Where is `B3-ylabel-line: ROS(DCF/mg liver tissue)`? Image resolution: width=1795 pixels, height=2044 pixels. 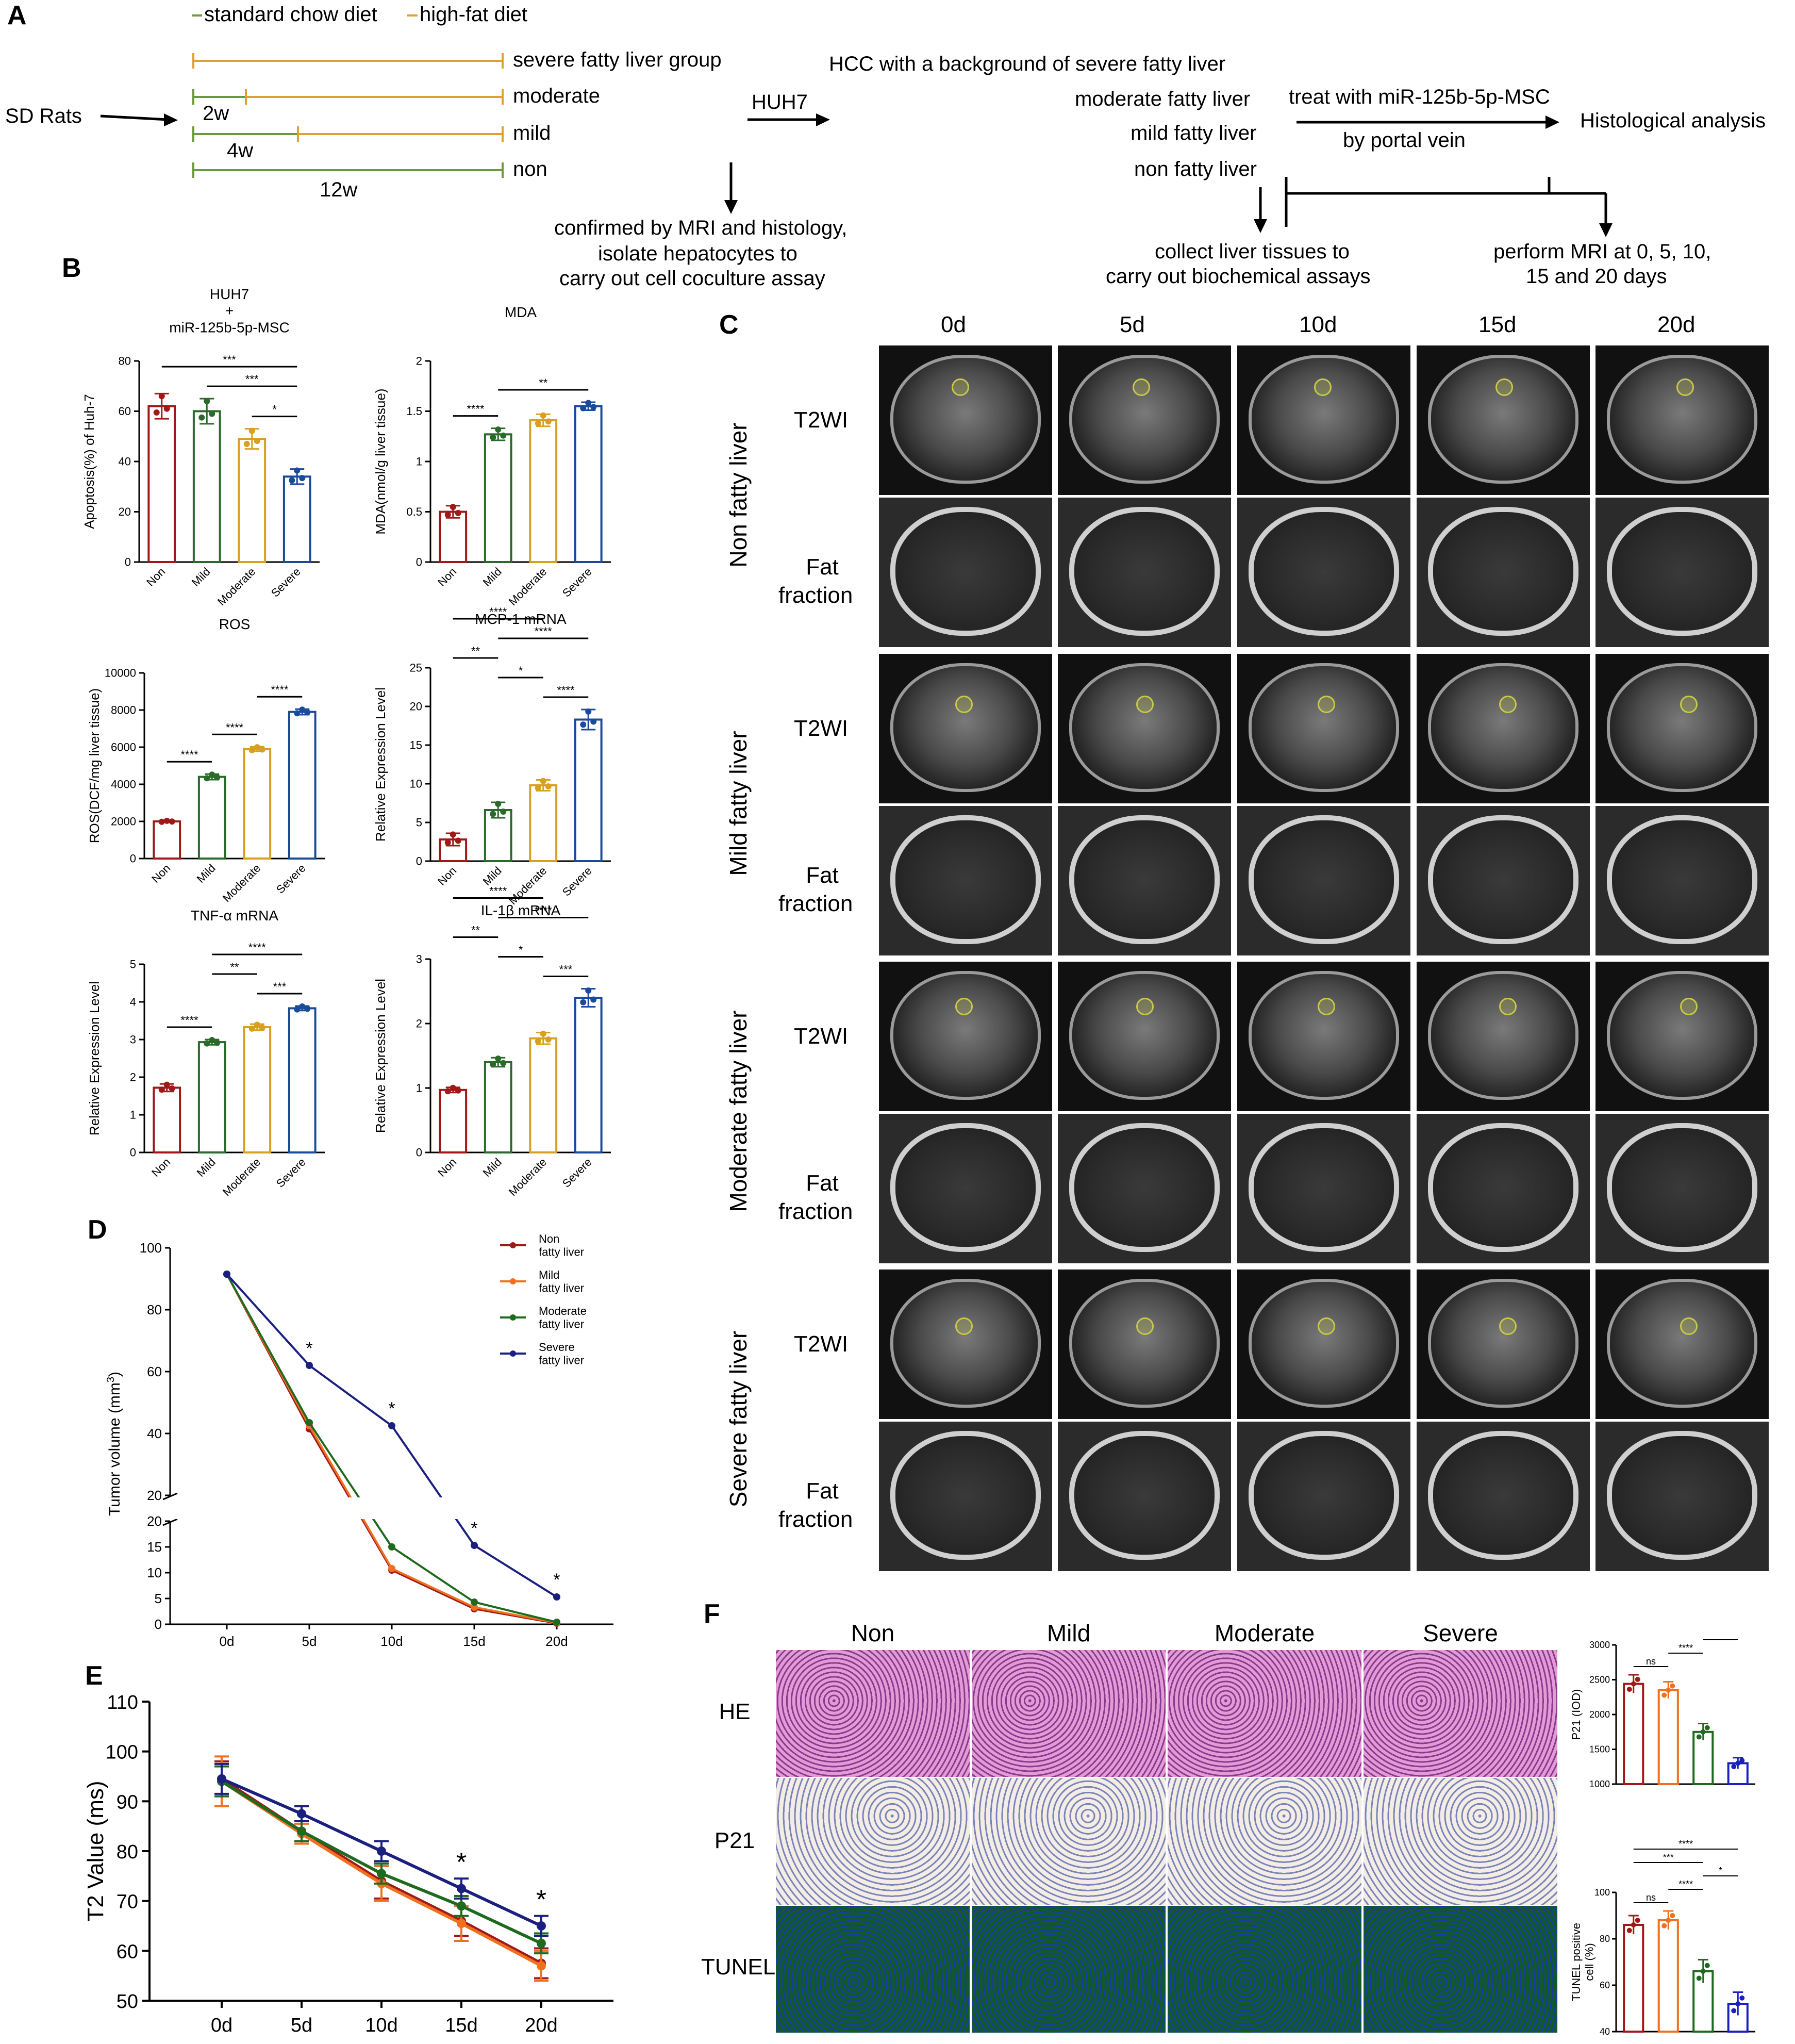
B3-ylabel-line: ROS(DCF/mg liver tissue) is located at coordinates (94, 765).